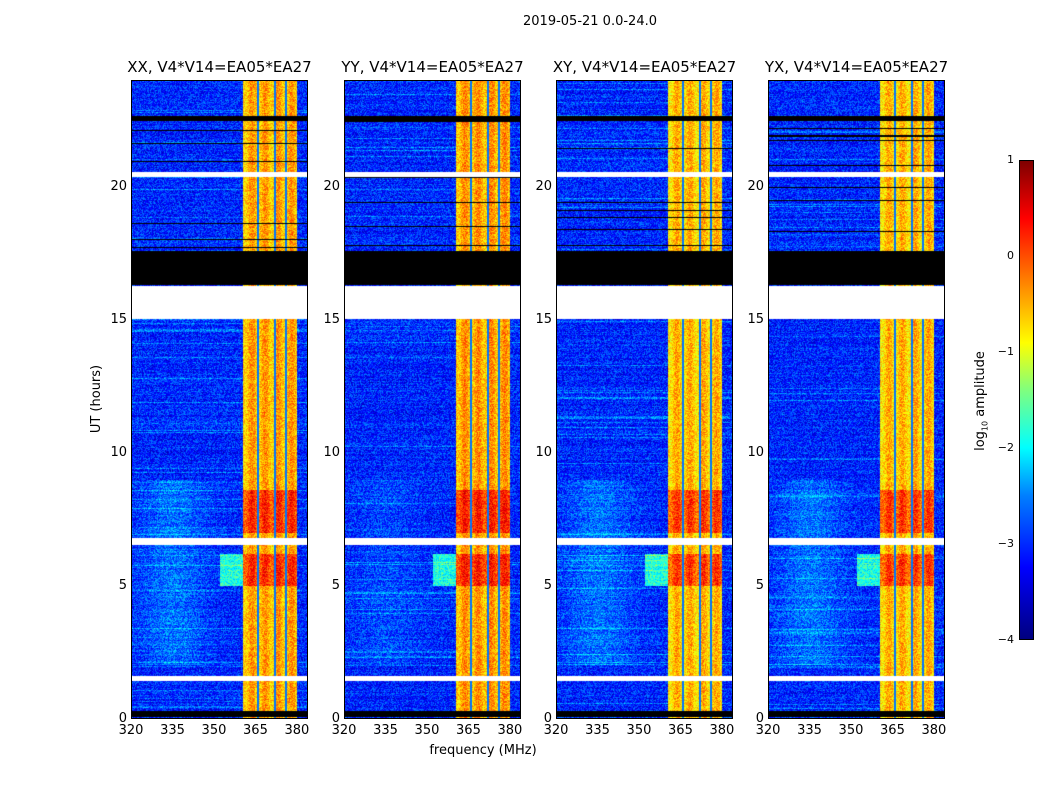  Describe the element at coordinates (483, 750) in the screenshot. I see `x-axis-label: frequency (MHz)` at that location.